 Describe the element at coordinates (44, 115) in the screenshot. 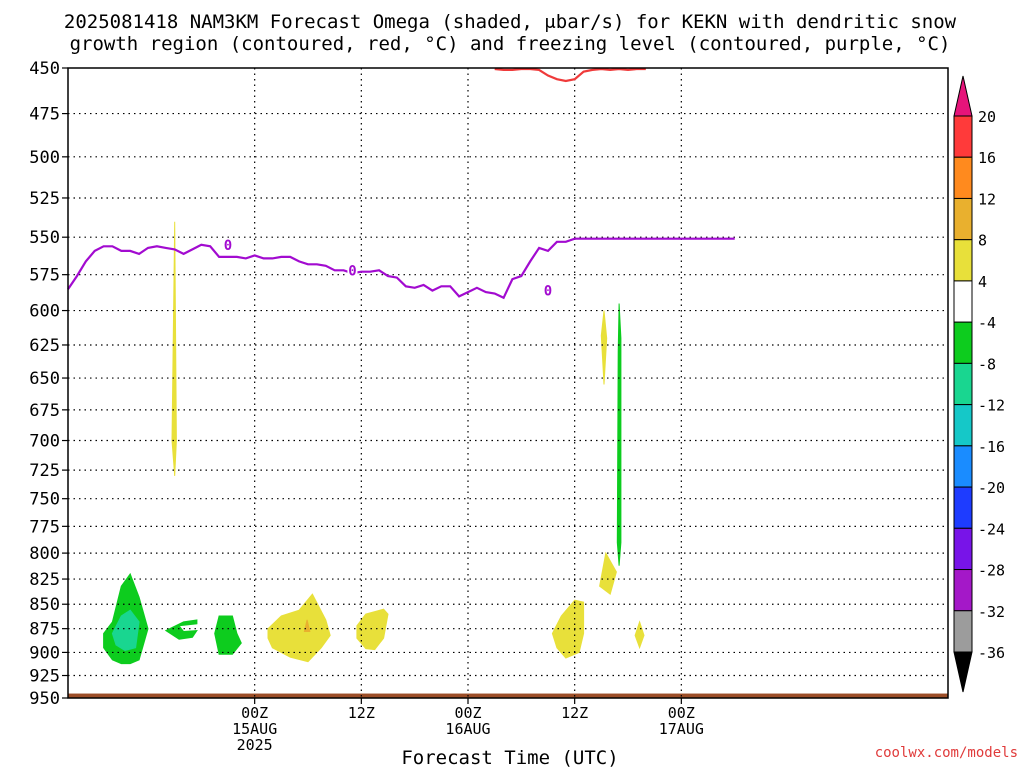

I see `y-tick-label: 475` at that location.